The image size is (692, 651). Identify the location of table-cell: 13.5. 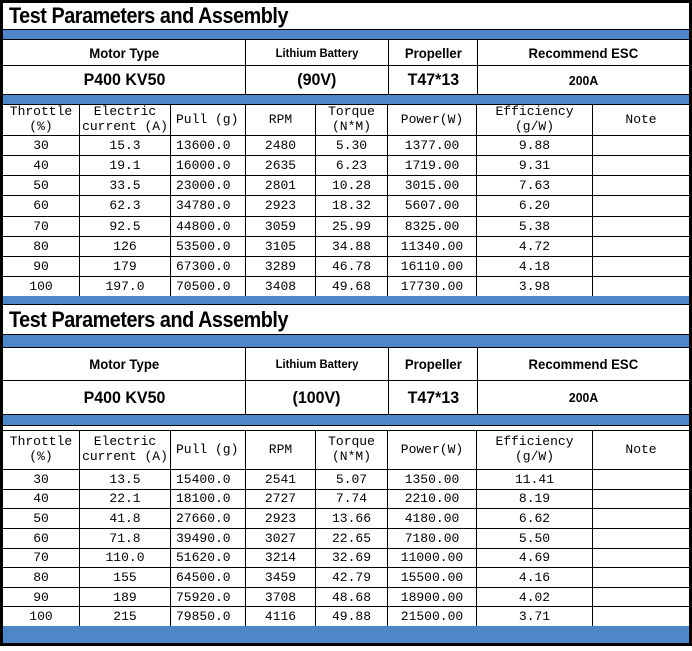
(125, 479).